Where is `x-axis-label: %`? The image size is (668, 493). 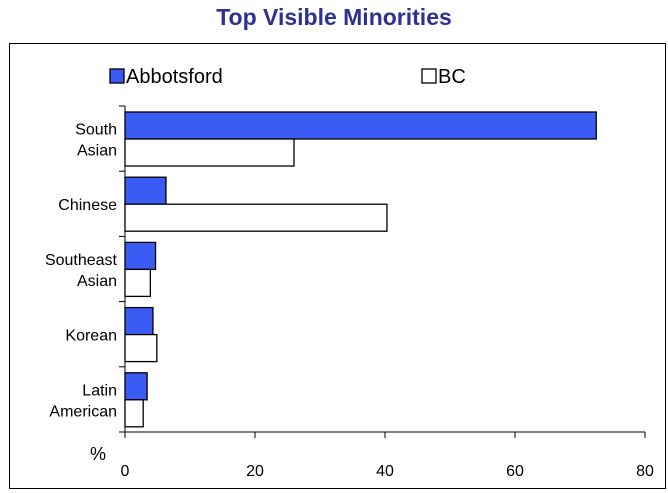 x-axis-label: % is located at coordinates (98, 454).